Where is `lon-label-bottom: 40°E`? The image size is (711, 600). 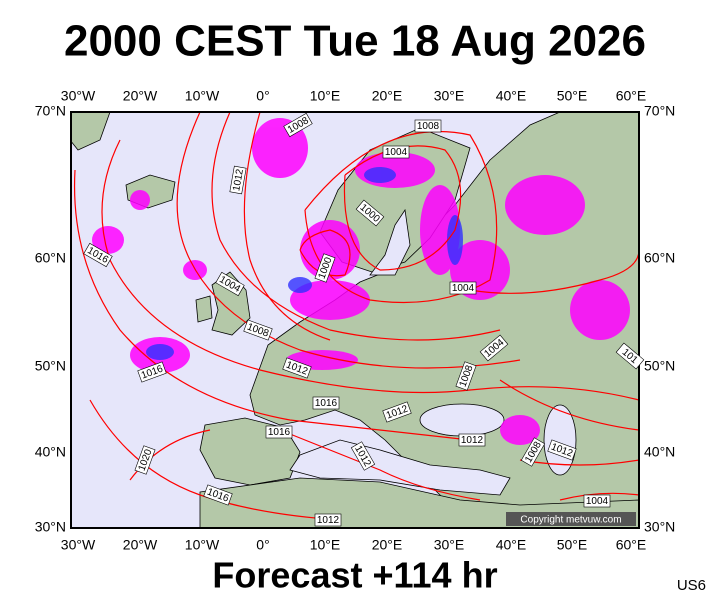
lon-label-bottom: 40°E is located at coordinates (511, 545).